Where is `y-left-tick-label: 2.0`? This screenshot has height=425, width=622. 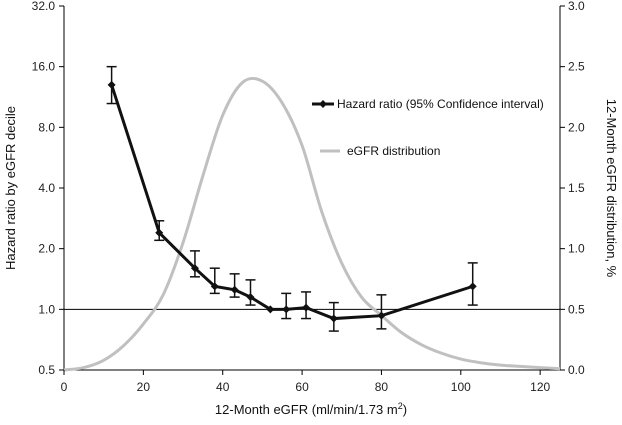 y-left-tick-label: 2.0 is located at coordinates (46, 249).